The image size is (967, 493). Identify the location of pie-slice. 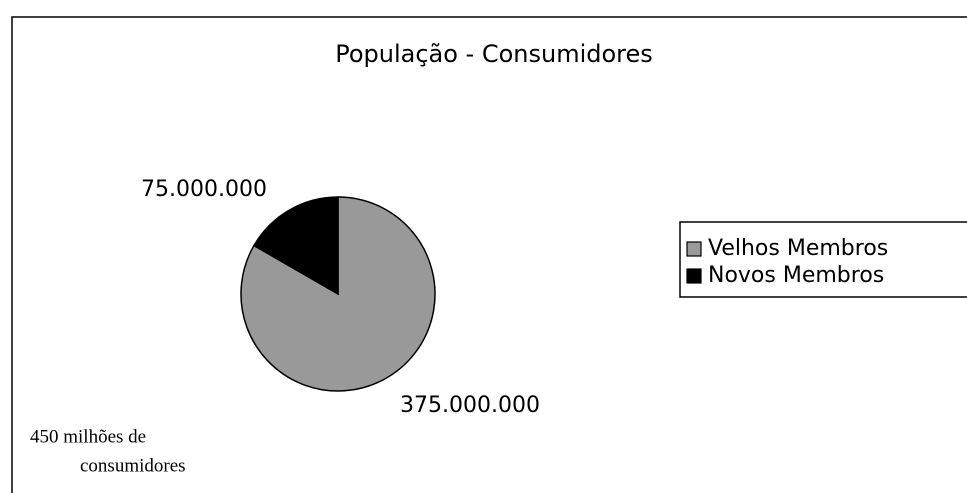
(295, 246).